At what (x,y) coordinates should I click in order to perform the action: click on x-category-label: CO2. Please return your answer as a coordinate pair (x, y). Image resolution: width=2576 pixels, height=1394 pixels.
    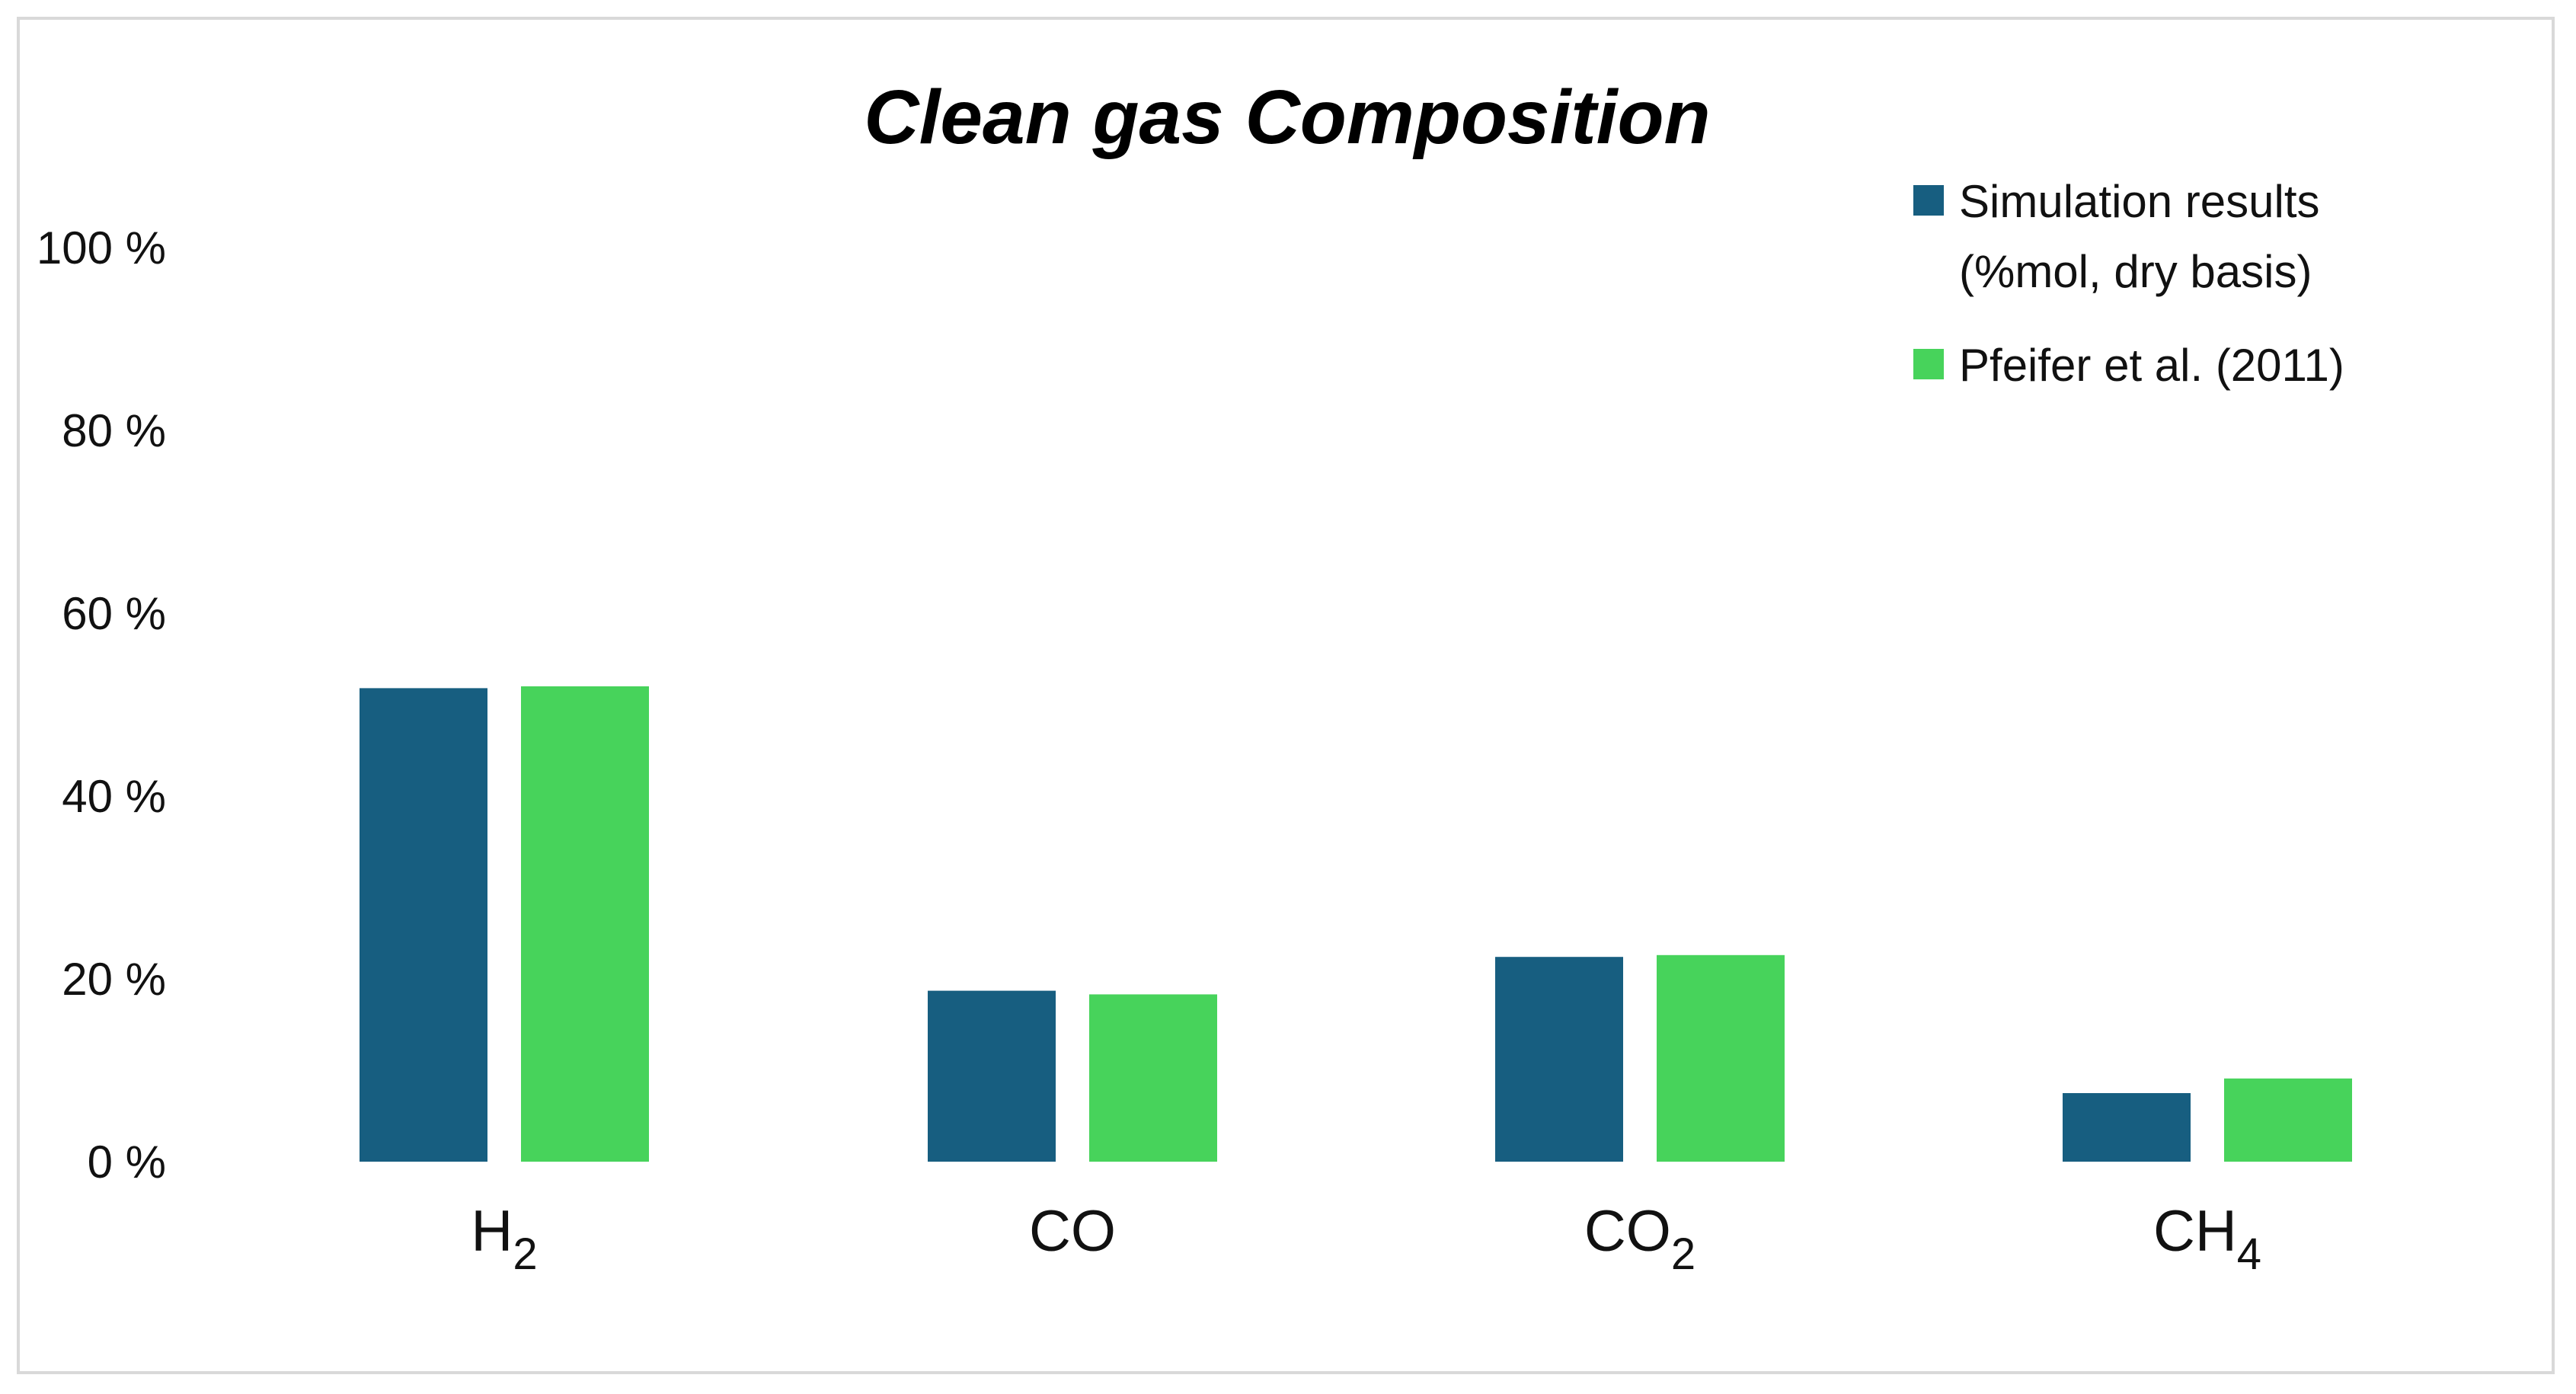
    Looking at the image, I should click on (1639, 1239).